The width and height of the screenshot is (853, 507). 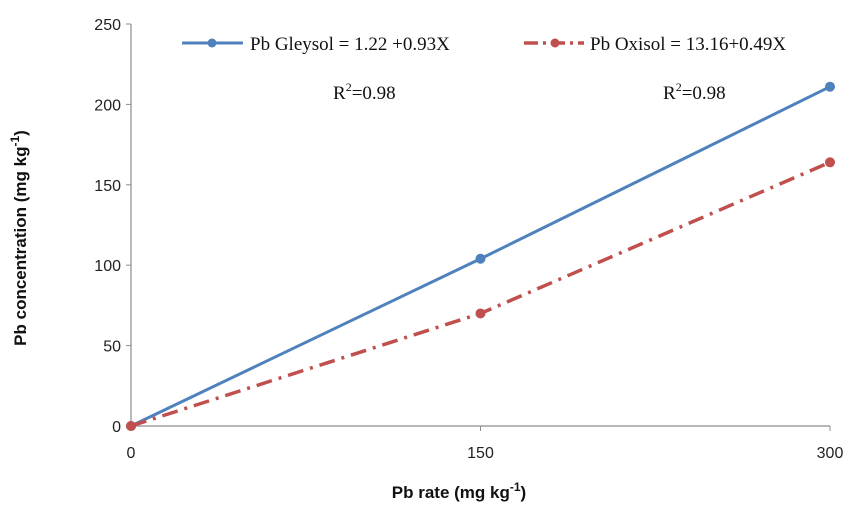 What do you see at coordinates (555, 43) in the screenshot?
I see `legend-marker-oxisol` at bounding box center [555, 43].